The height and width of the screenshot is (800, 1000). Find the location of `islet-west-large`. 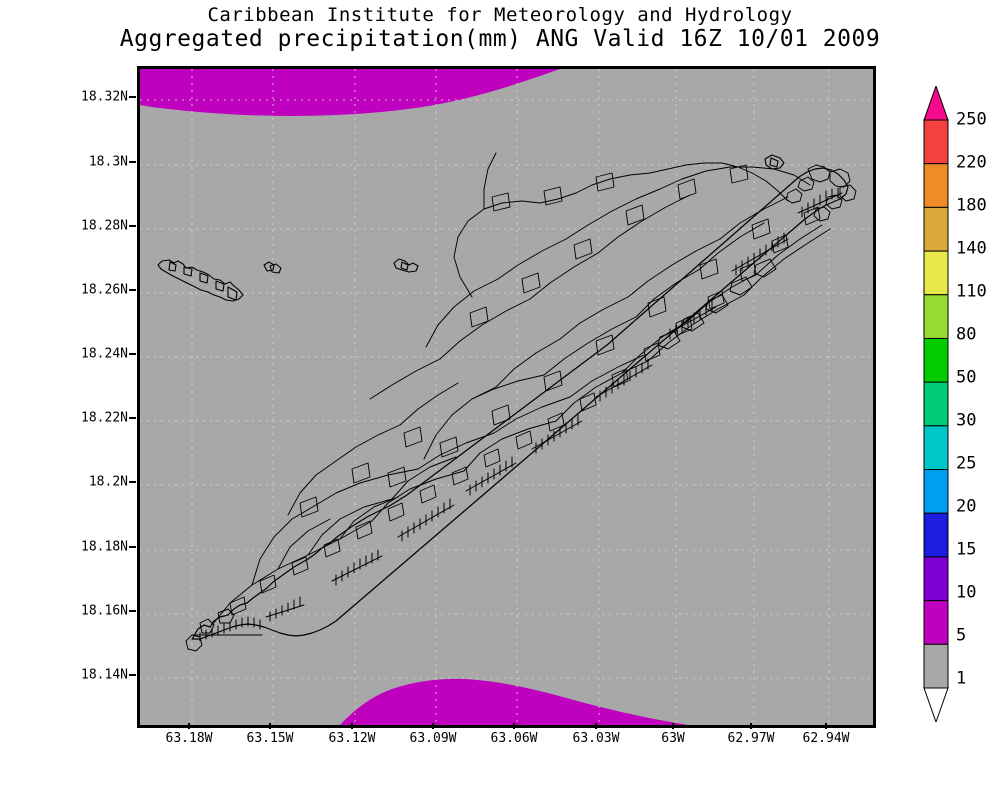

islet-west-large is located at coordinates (200, 280).